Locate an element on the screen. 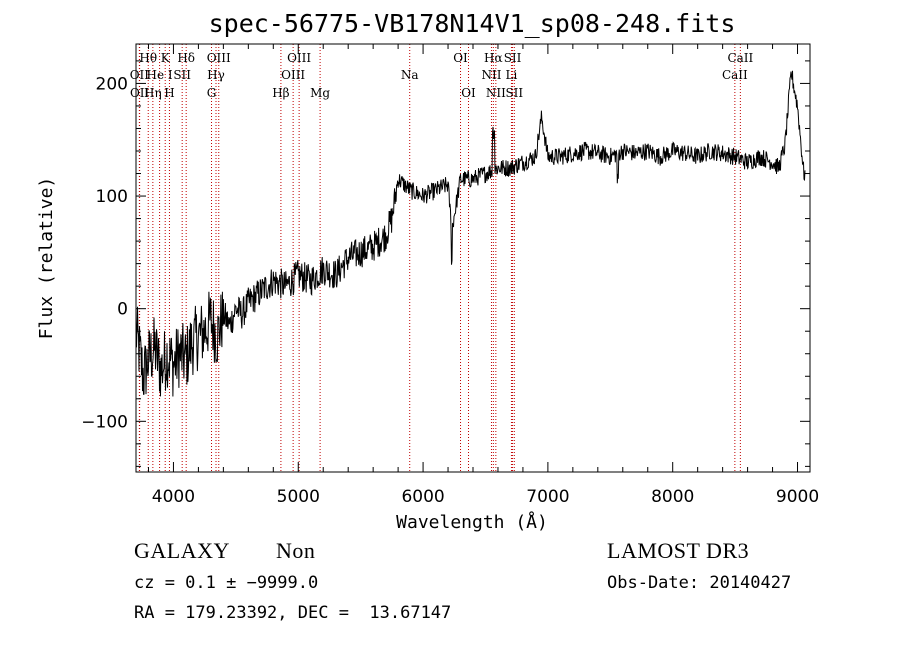 The height and width of the screenshot is (649, 900). ra-dec: RA = 179.23392, DEC = 13.67147 is located at coordinates (293, 613).